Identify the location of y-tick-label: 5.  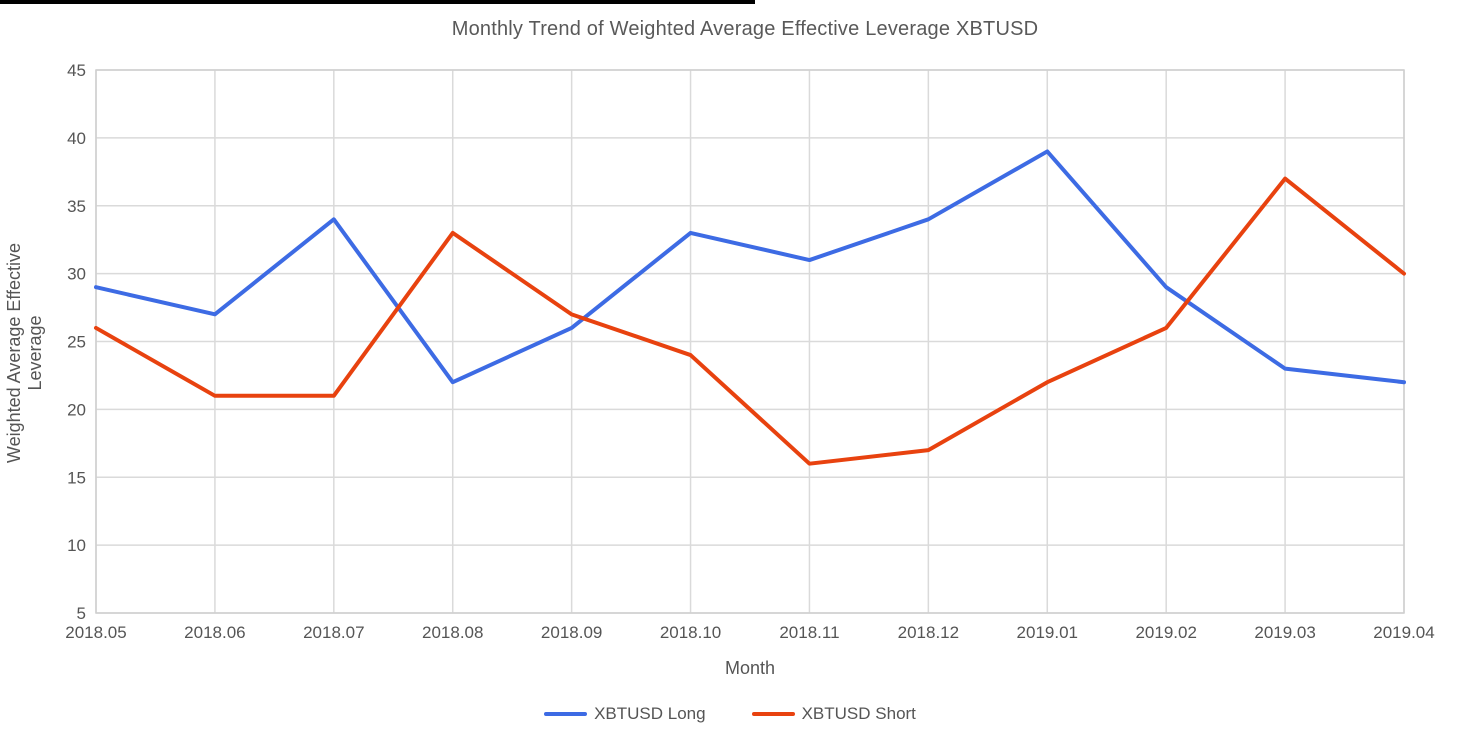
(81, 613).